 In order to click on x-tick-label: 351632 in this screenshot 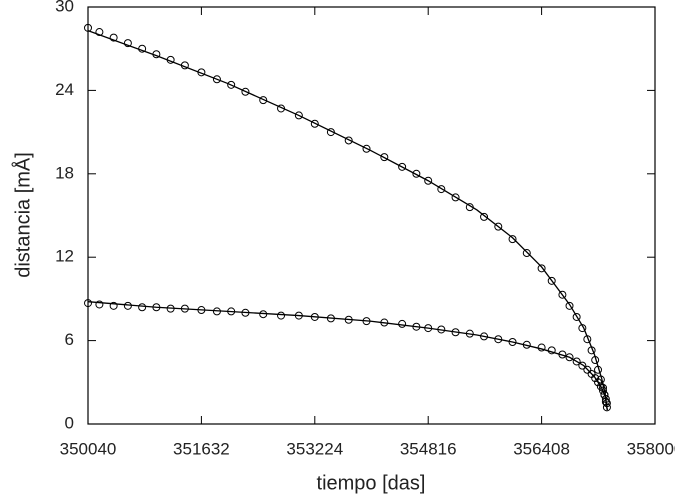, I will do `click(201, 448)`.